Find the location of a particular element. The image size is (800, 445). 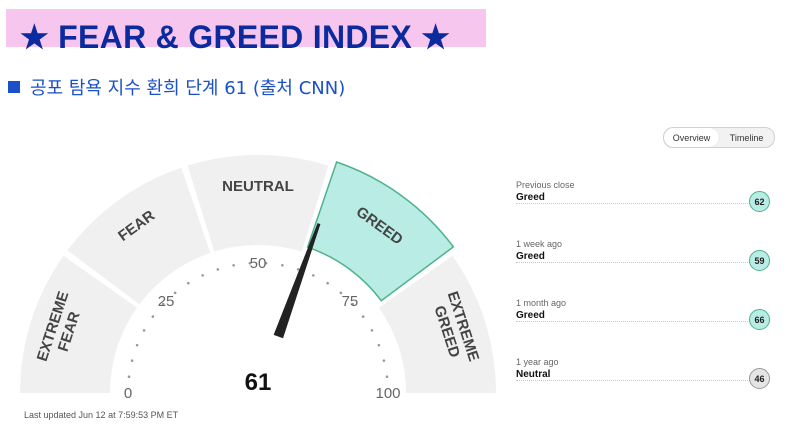

page-title: ★ FEAR & GREED INDEX ★ is located at coordinates (235, 37).